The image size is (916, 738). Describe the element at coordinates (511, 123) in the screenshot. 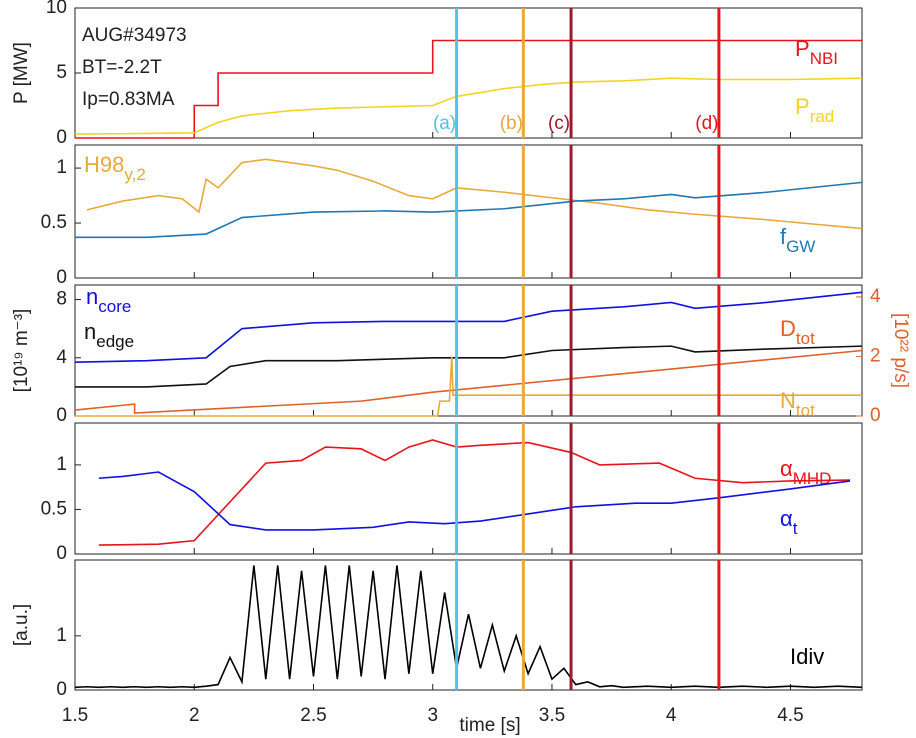

I see `event-label: (b)` at that location.